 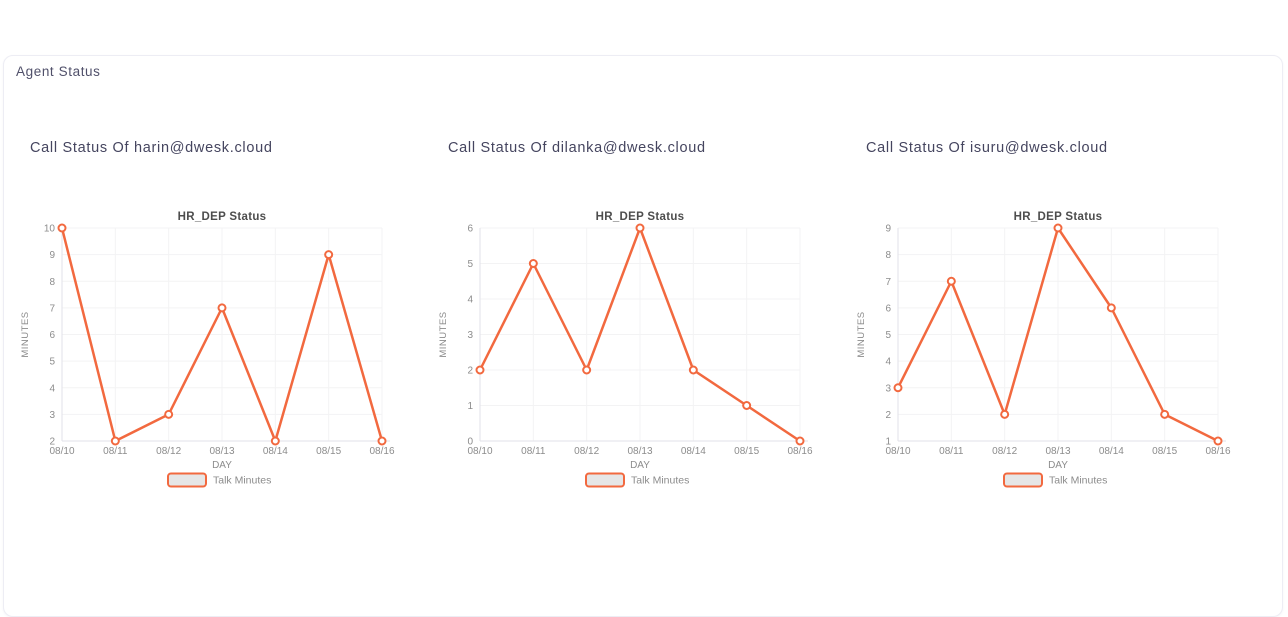 I want to click on chart-heading-harin: Call Status Of harin@dwesk.cloud, so click(x=151, y=148).